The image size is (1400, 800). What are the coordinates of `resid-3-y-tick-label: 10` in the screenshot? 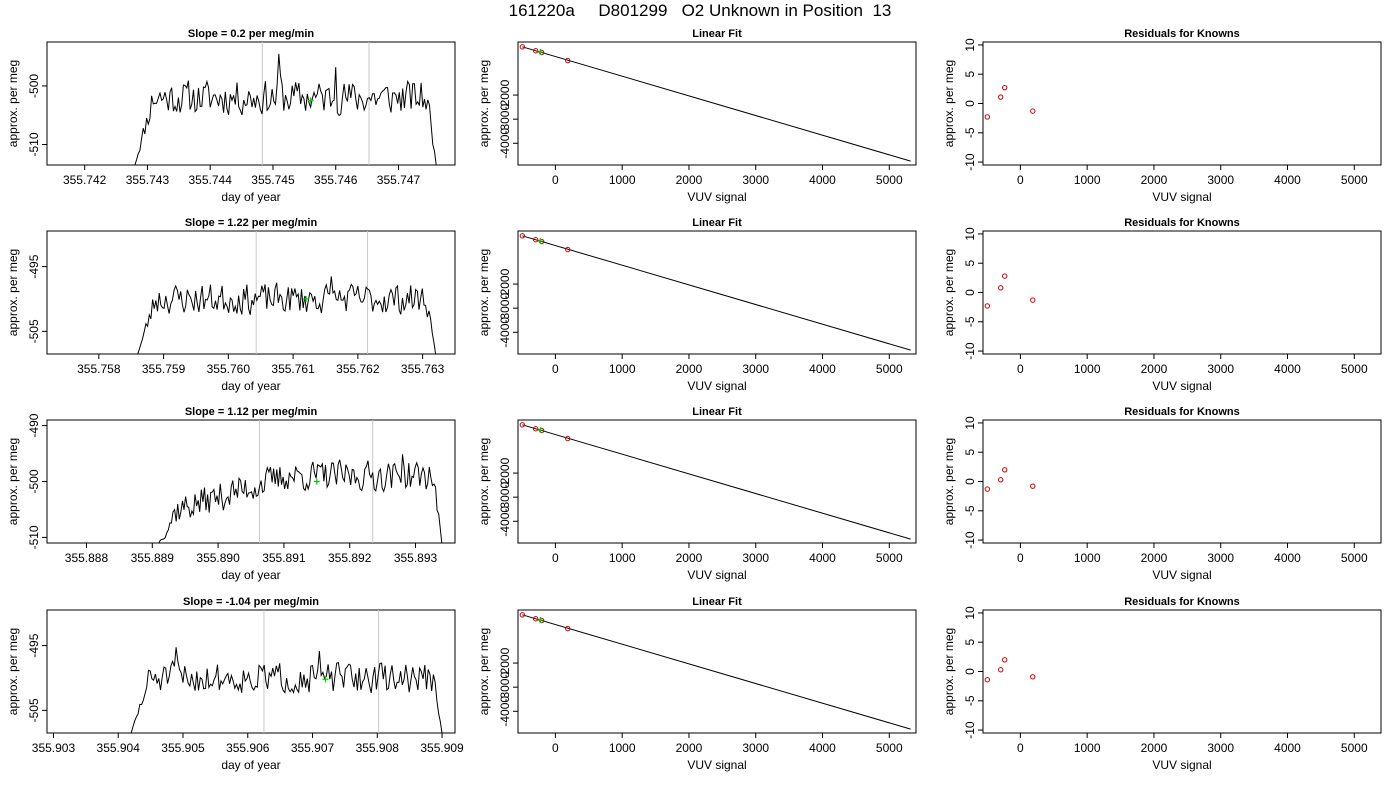 It's located at (970, 423).